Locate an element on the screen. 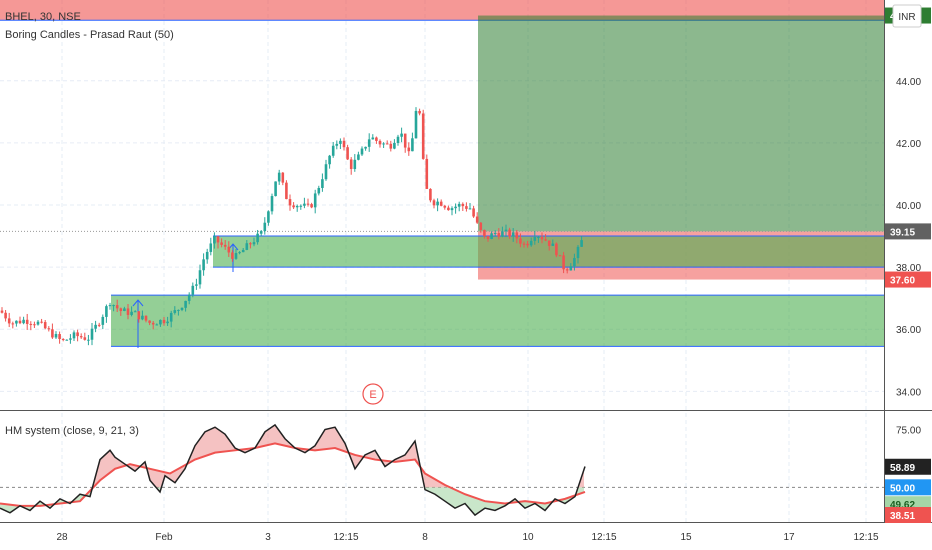 The height and width of the screenshot is (550, 932). oscillator-fill-above is located at coordinates (338, 456).